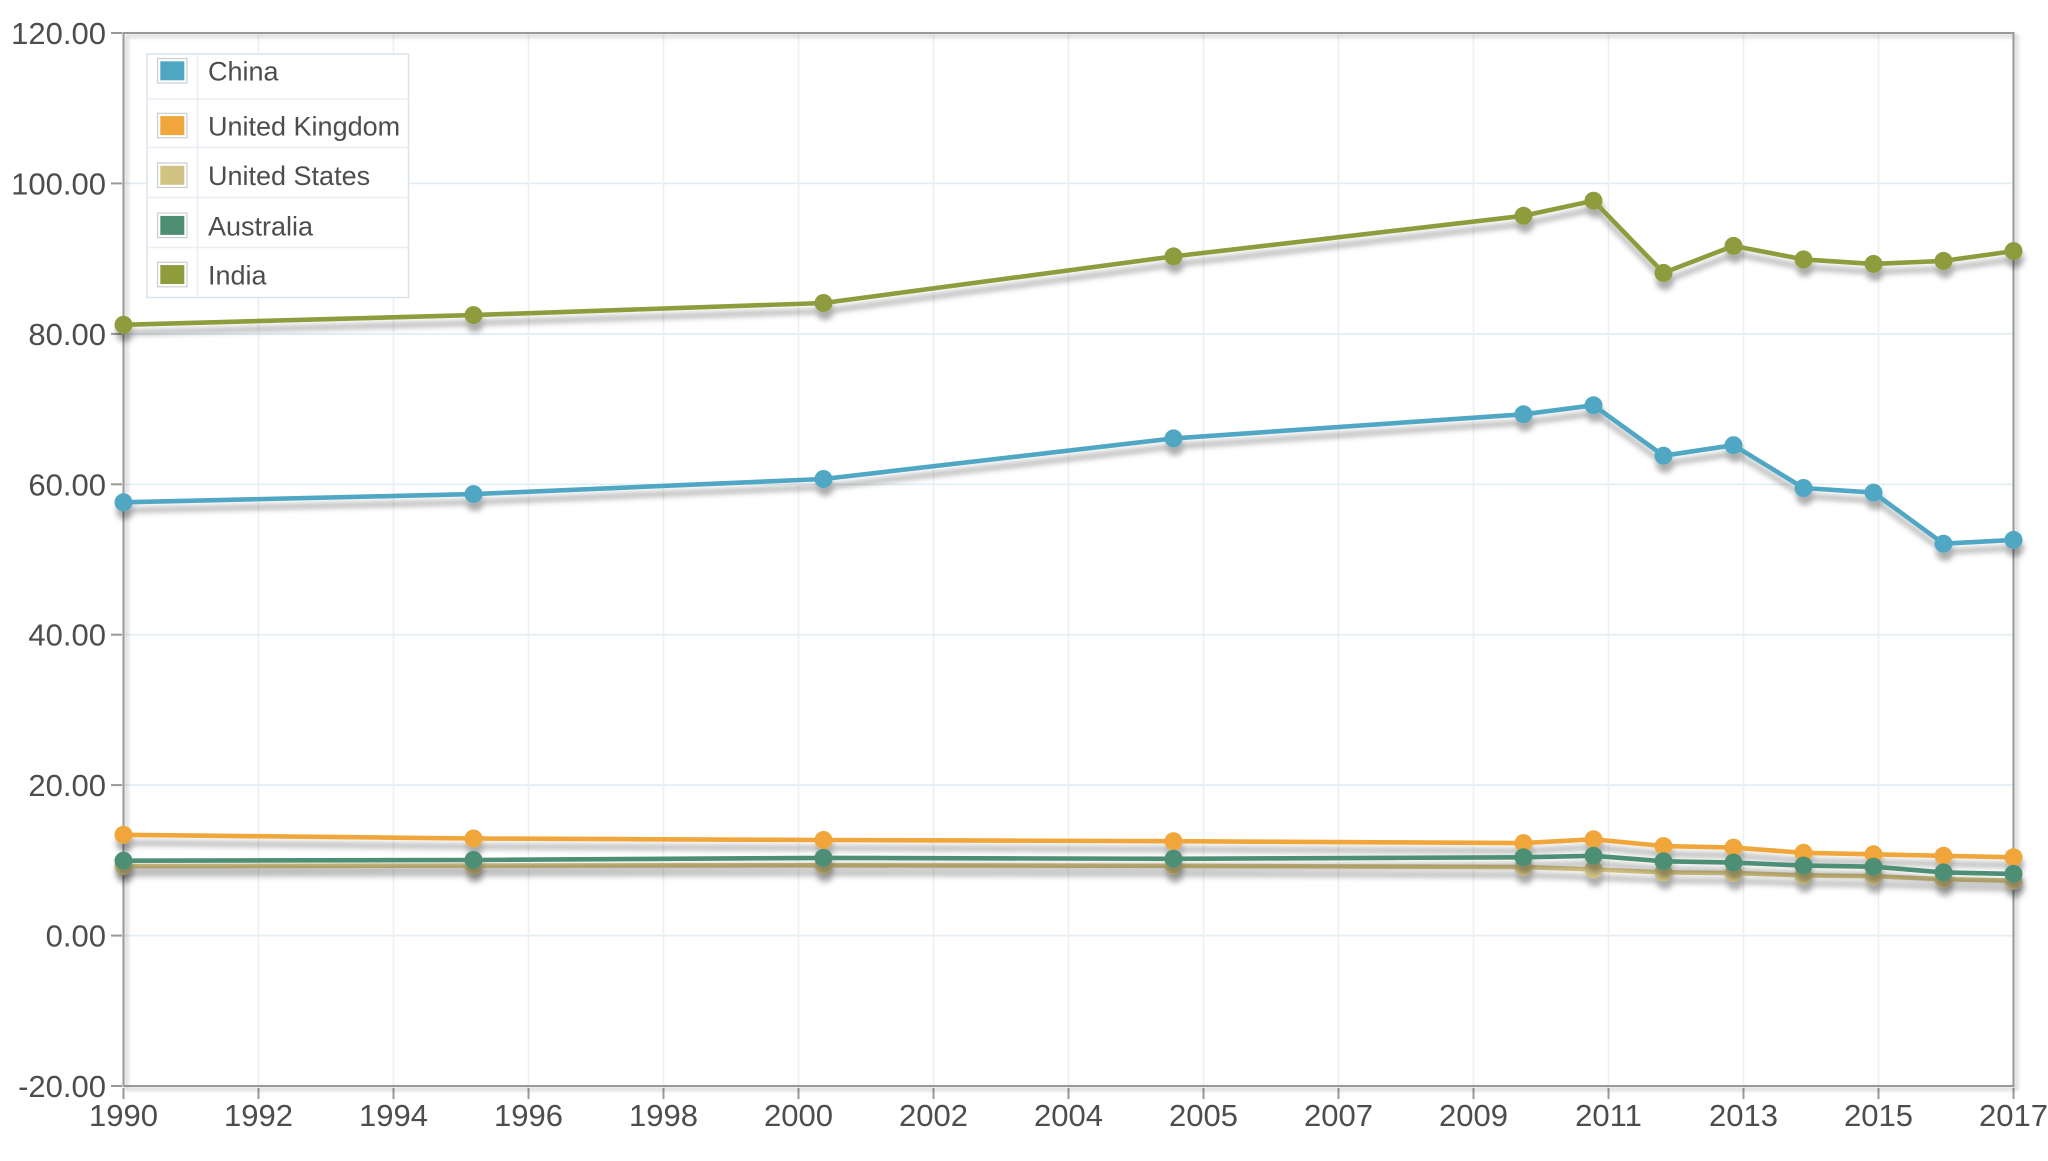 The width and height of the screenshot is (2048, 1161). I want to click on svg-text: 40.00, so click(67, 635).